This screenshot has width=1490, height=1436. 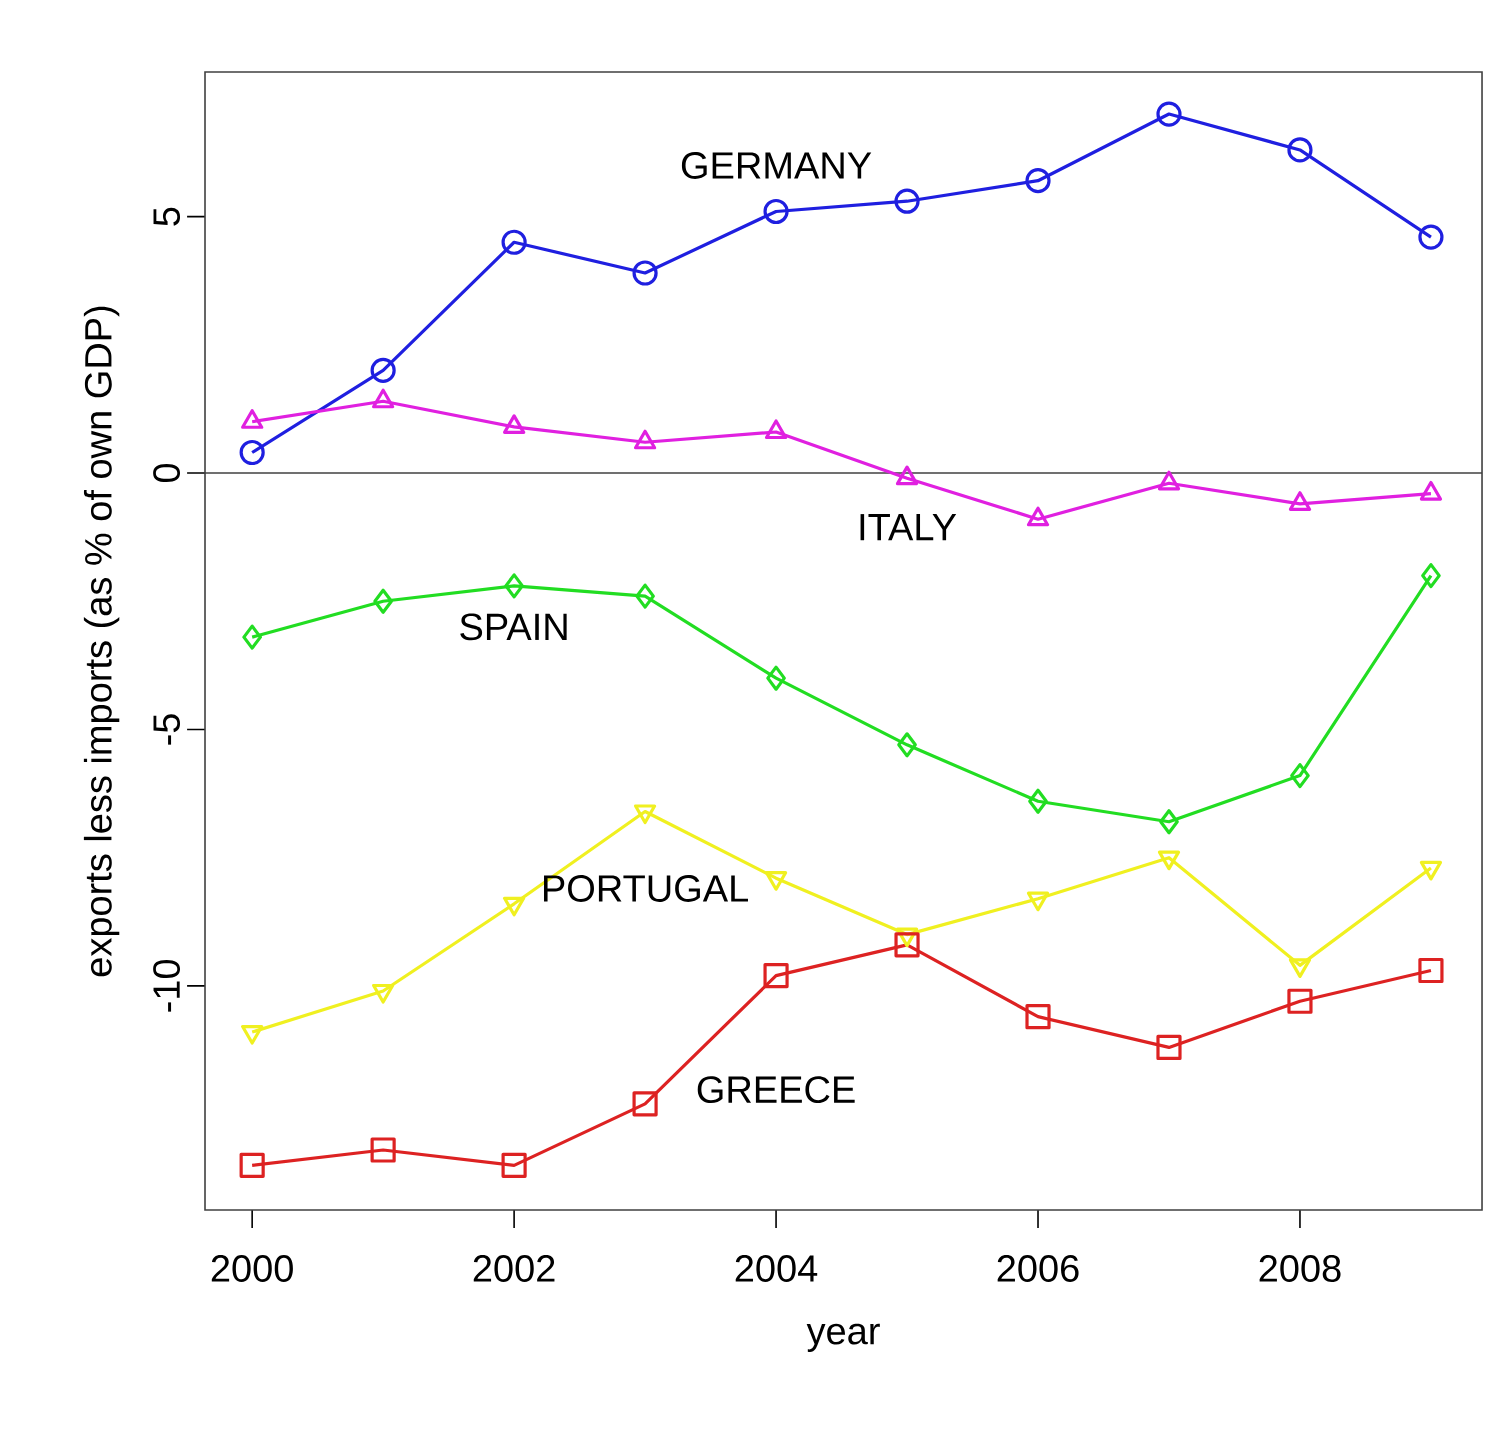 What do you see at coordinates (167, 216) in the screenshot?
I see `y-tick-label: 5` at bounding box center [167, 216].